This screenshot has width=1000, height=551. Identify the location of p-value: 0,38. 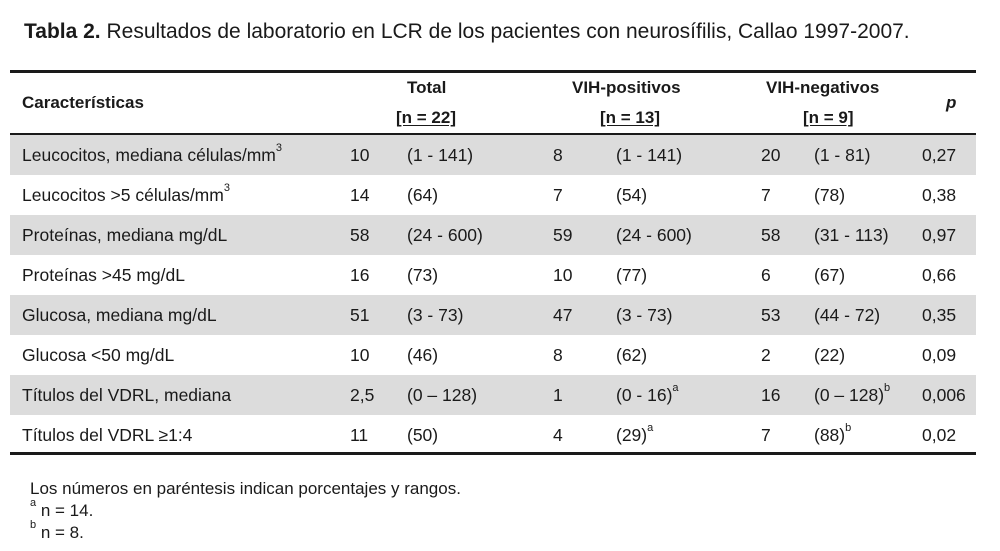
(939, 195).